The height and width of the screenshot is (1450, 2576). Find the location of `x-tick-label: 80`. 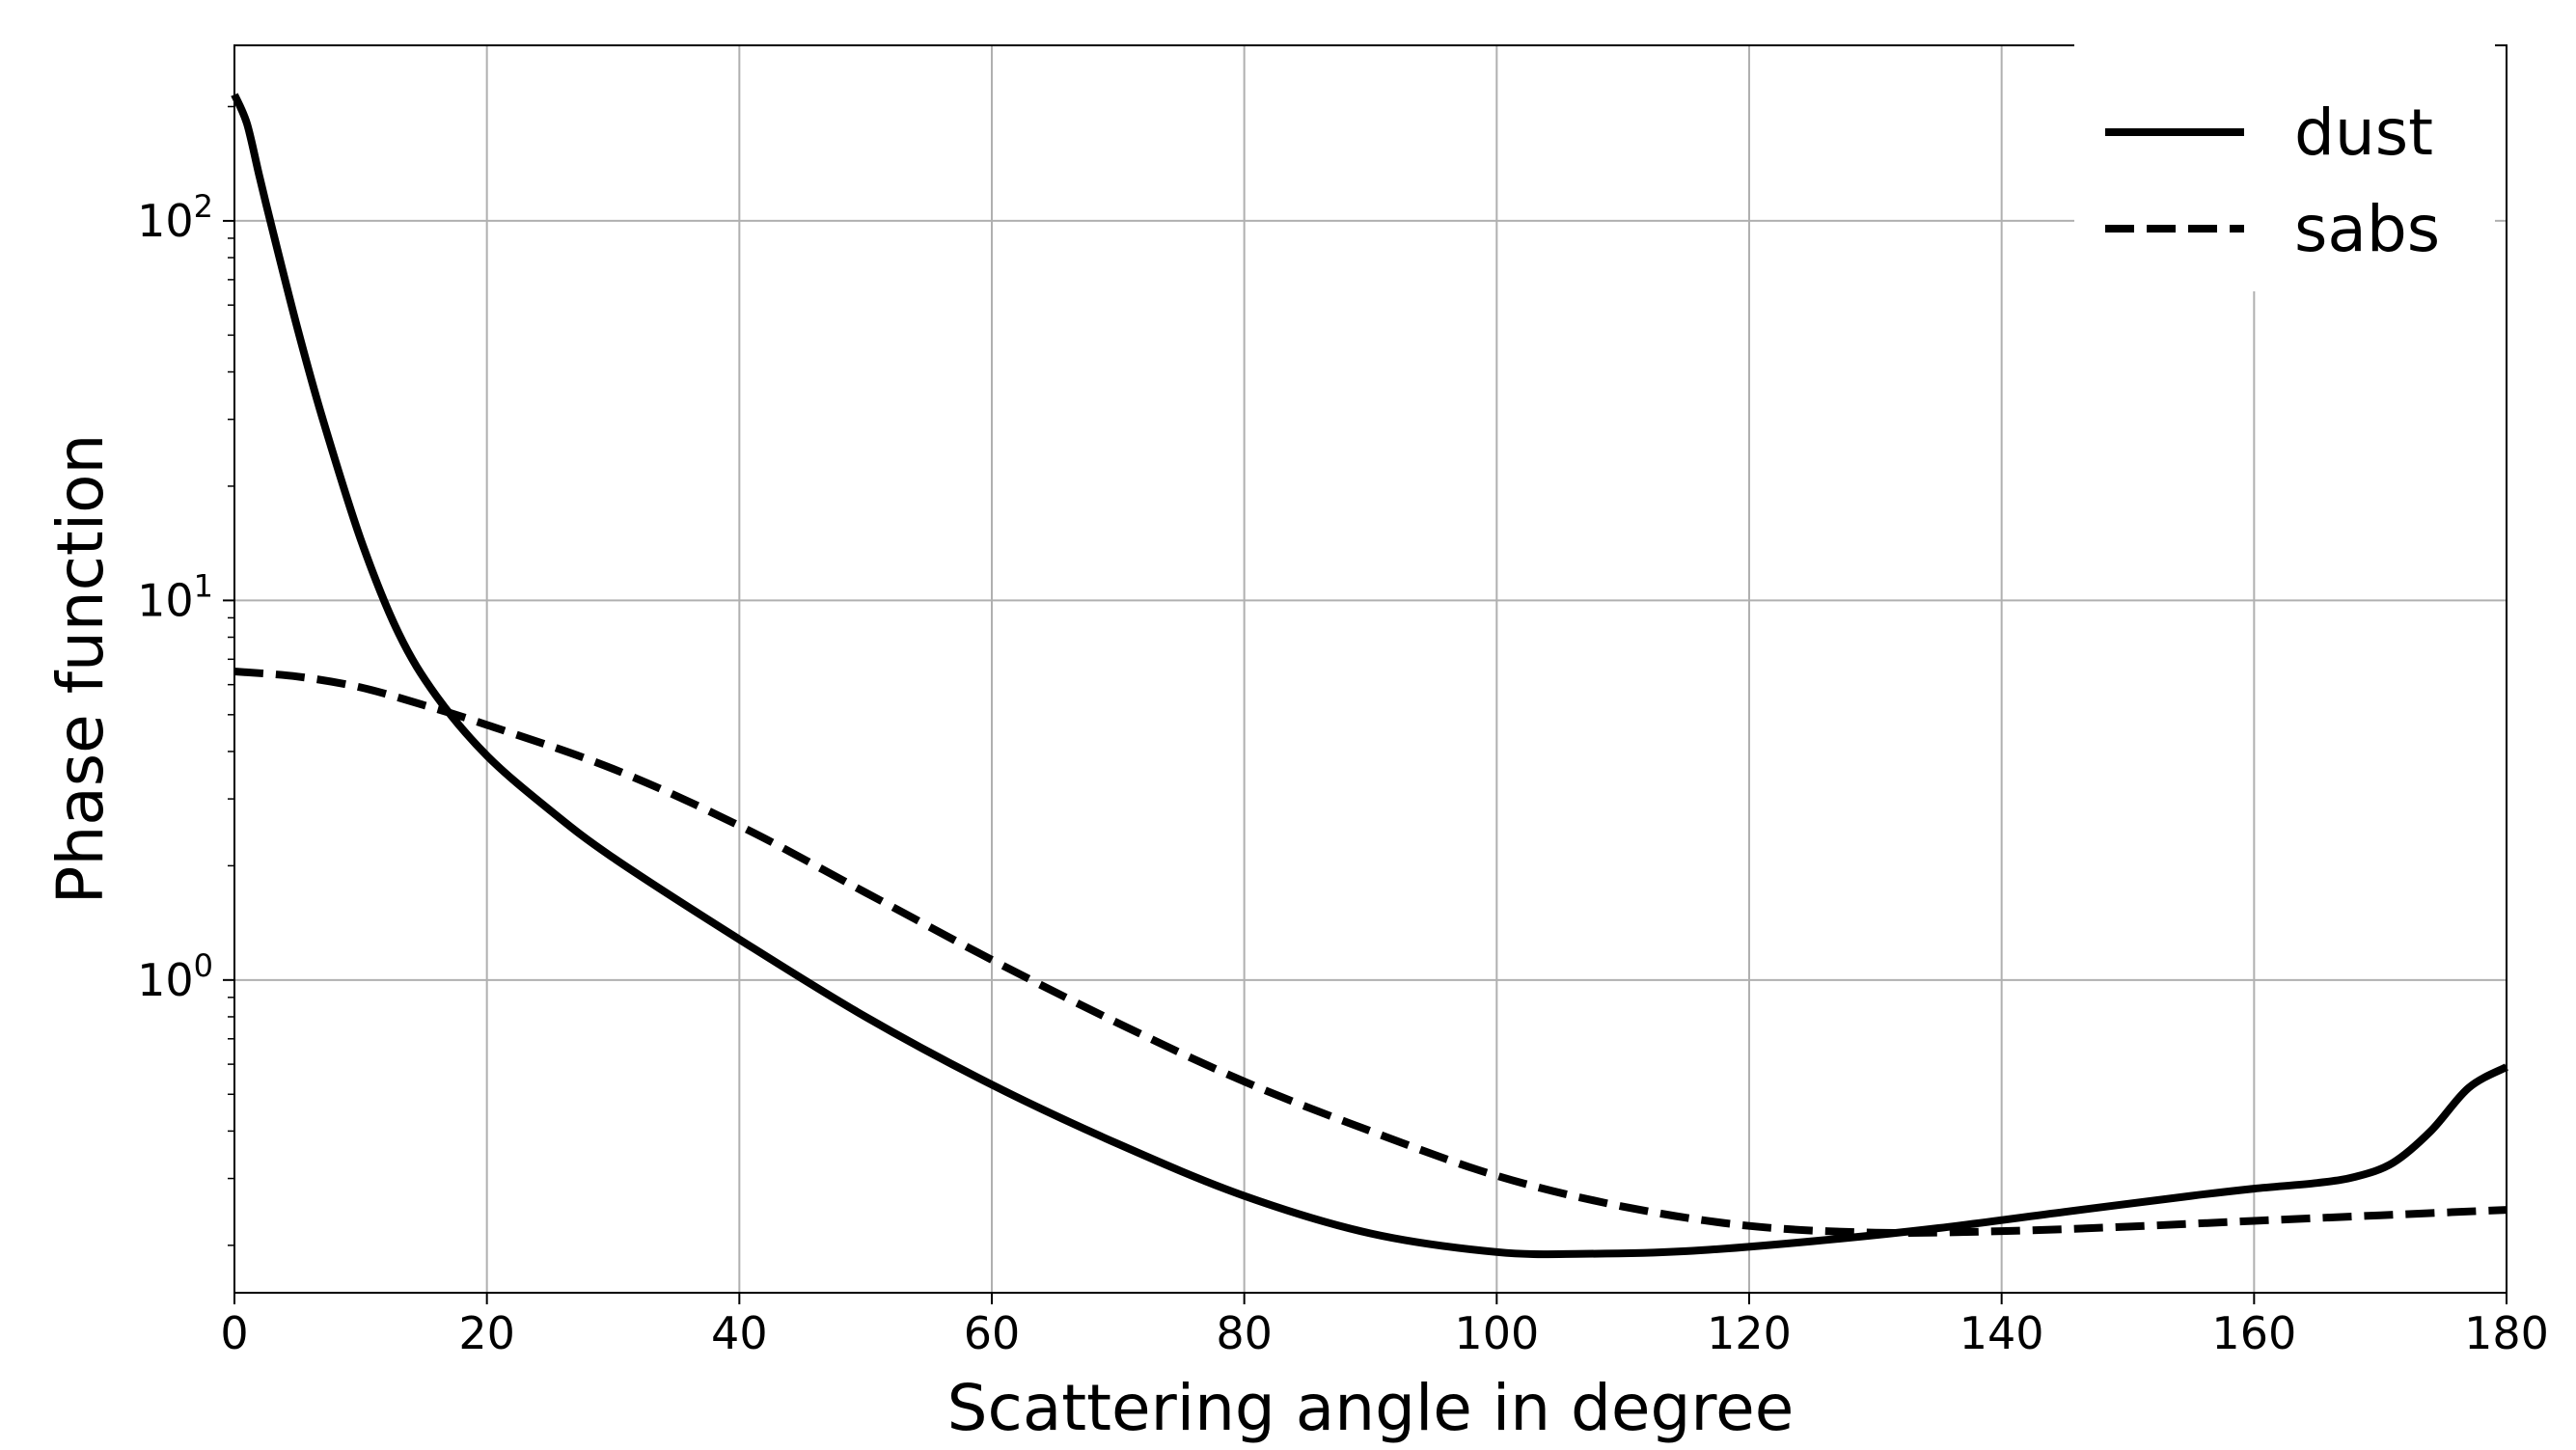

x-tick-label: 80 is located at coordinates (1245, 1333).